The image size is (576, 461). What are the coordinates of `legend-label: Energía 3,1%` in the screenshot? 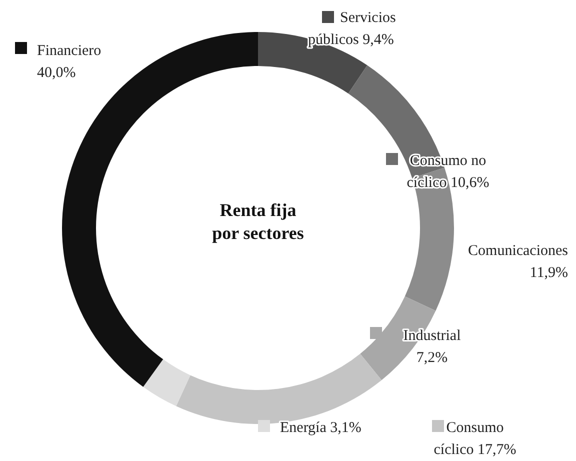 It's located at (321, 428).